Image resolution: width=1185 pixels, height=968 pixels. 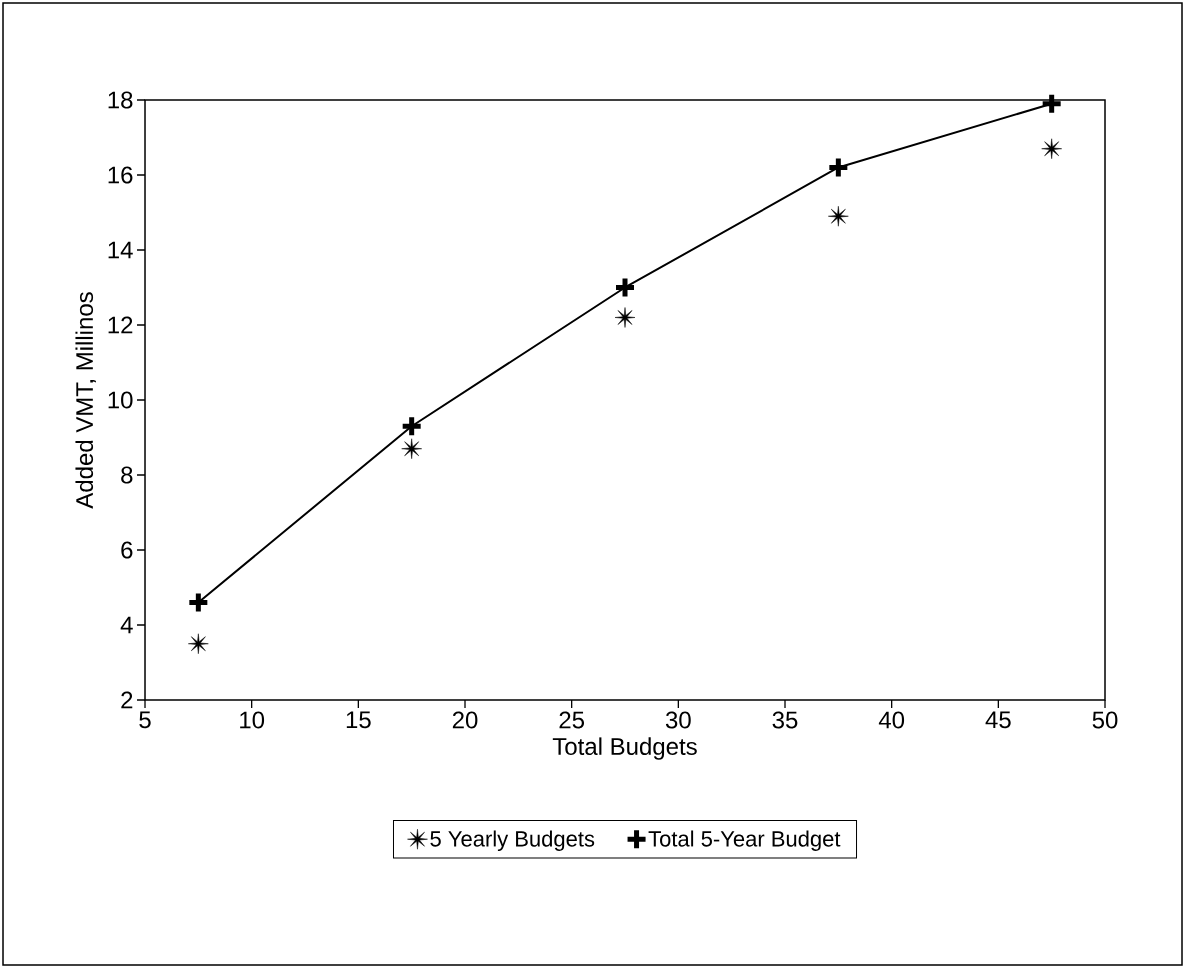 I want to click on x-tick-label: 25, so click(x=572, y=720).